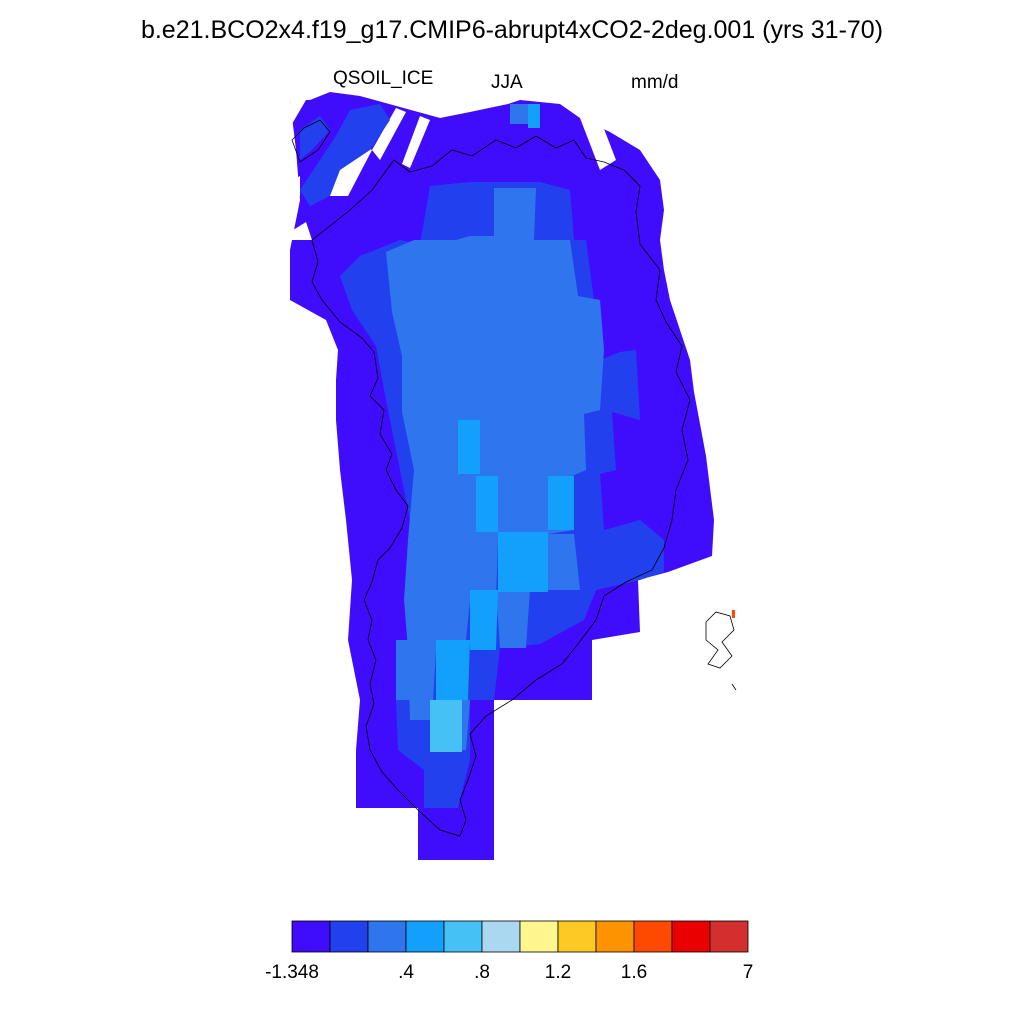  I want to click on colorbar-tick-label: 1.2, so click(558, 972).